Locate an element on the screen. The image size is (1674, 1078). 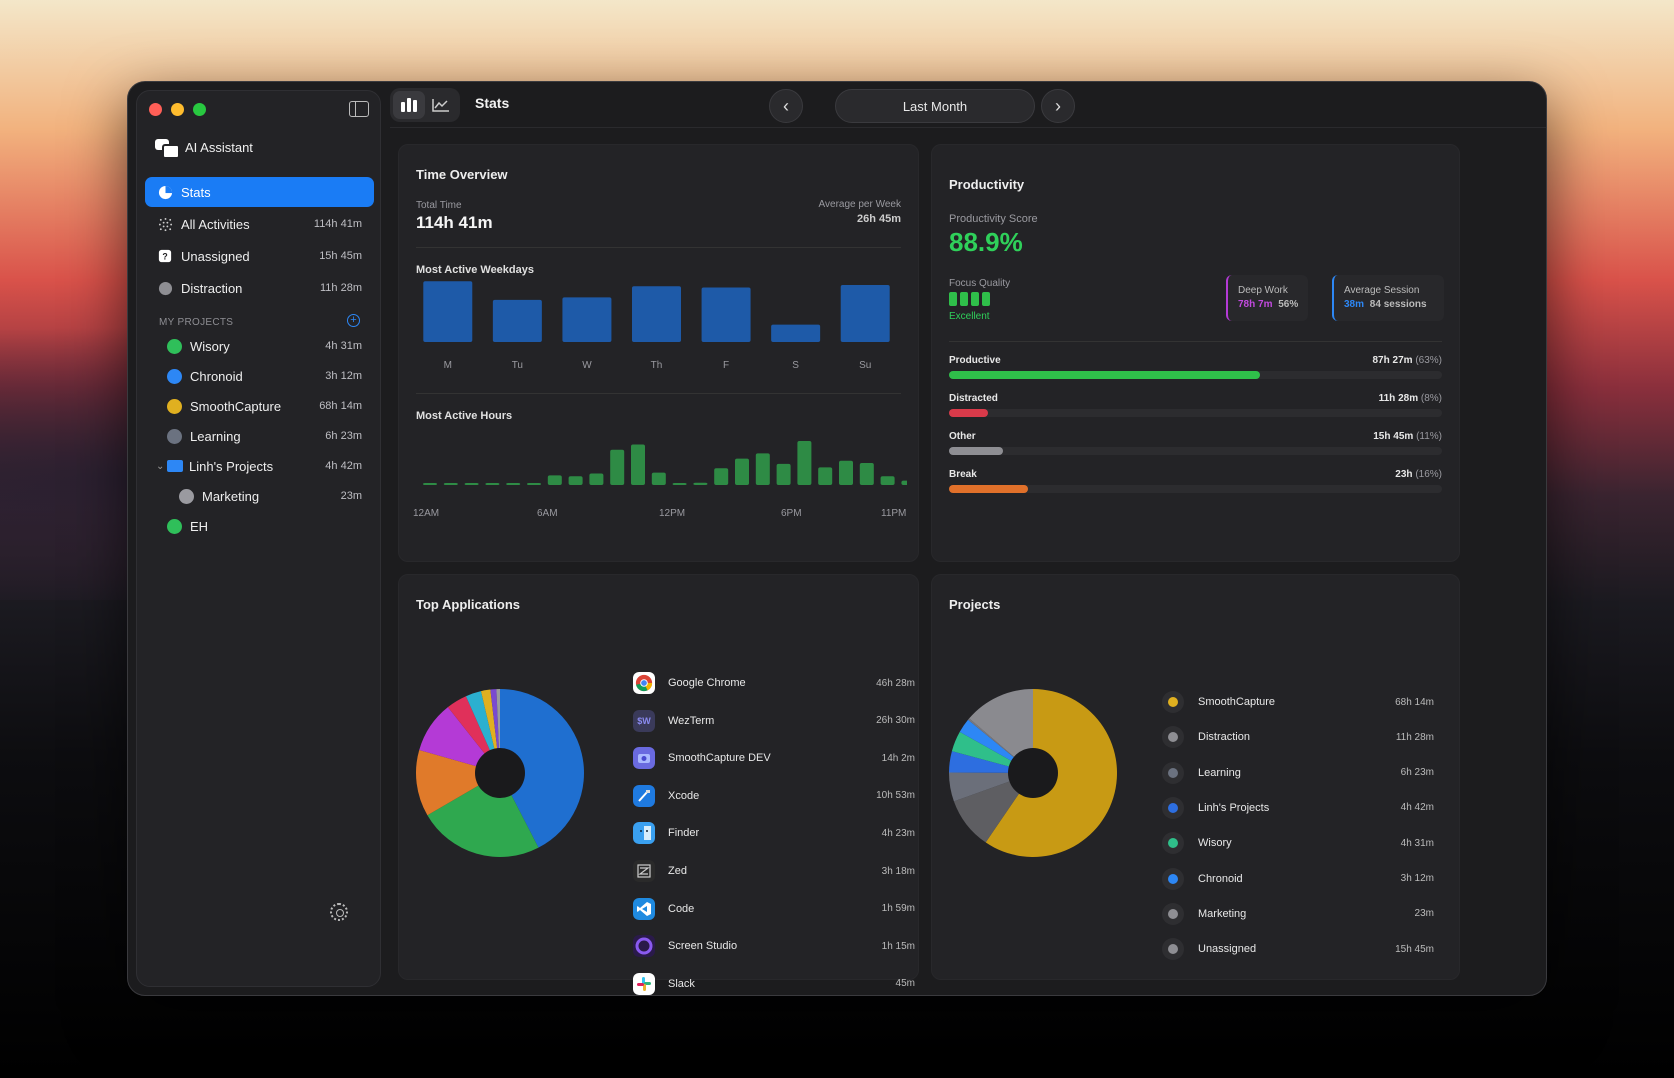
add-project-icon: + is located at coordinates (353, 320).